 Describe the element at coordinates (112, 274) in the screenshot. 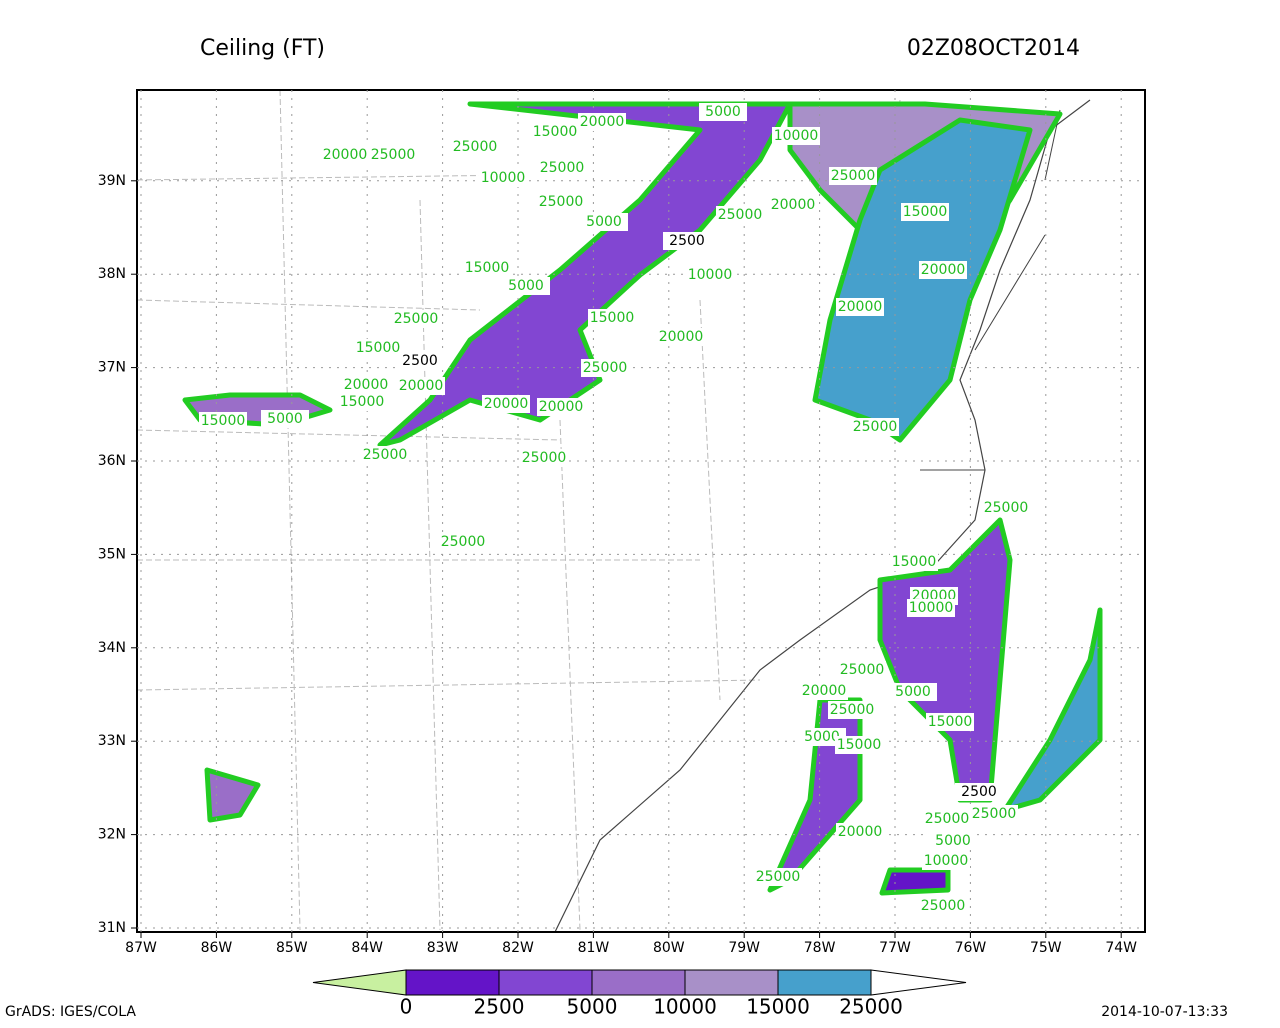

I see `lat-tick-label: 38N` at that location.